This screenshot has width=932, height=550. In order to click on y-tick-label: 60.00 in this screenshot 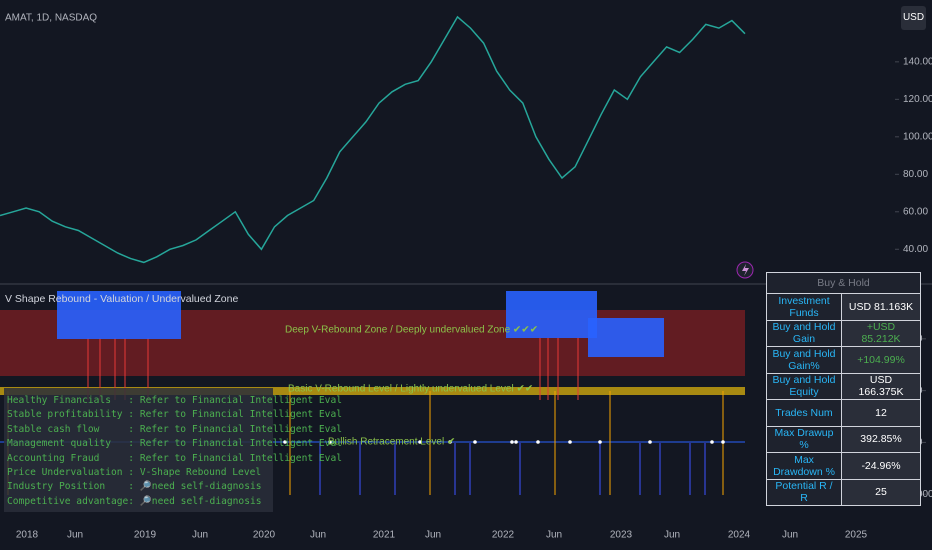, I will do `click(915, 211)`.